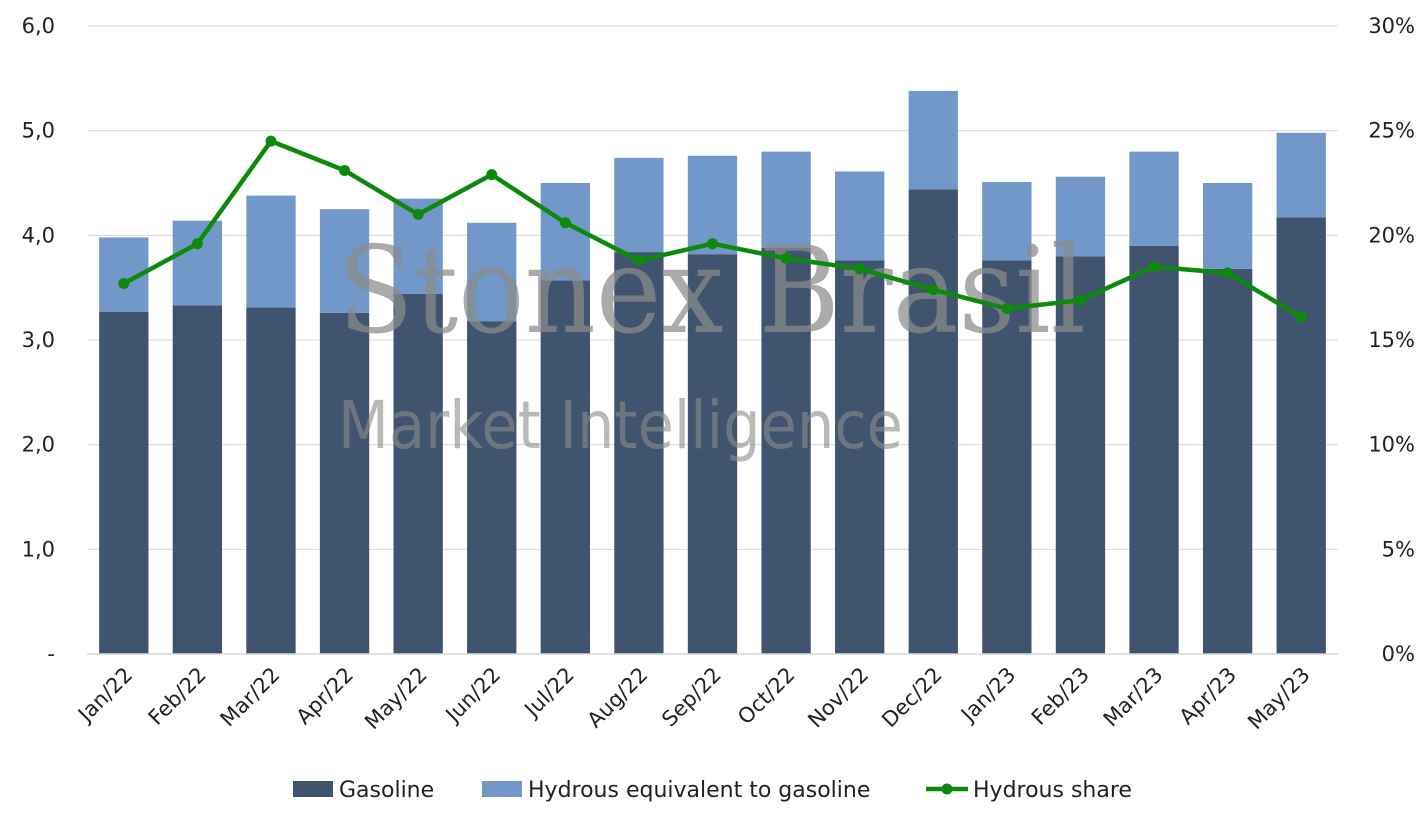  What do you see at coordinates (325, 696) in the screenshot?
I see `x-tick-label: Apr/22` at bounding box center [325, 696].